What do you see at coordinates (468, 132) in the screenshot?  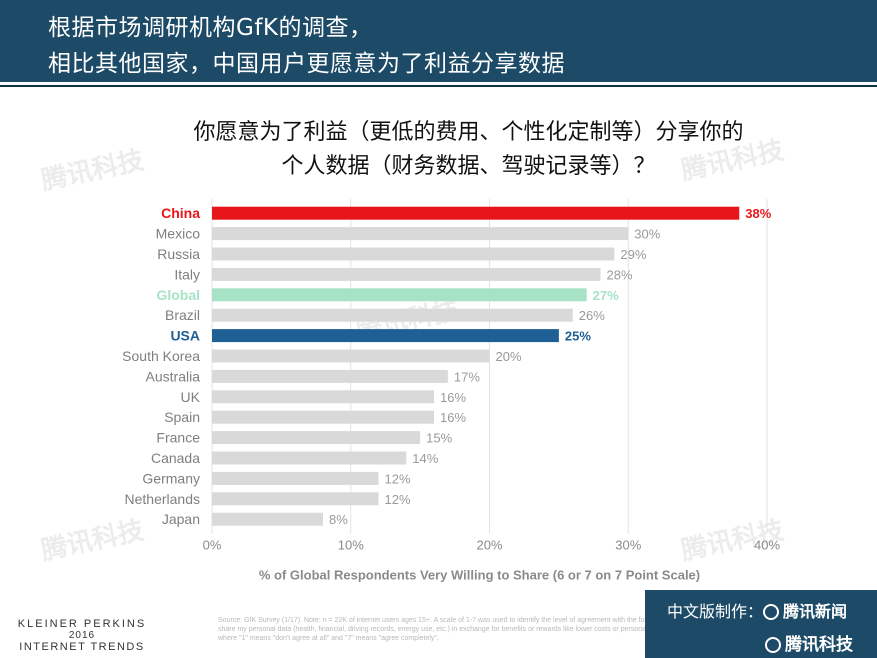 I see `question-line-1: 你愿意为了利益（更低的费用、个性化定制等）分享你的` at bounding box center [468, 132].